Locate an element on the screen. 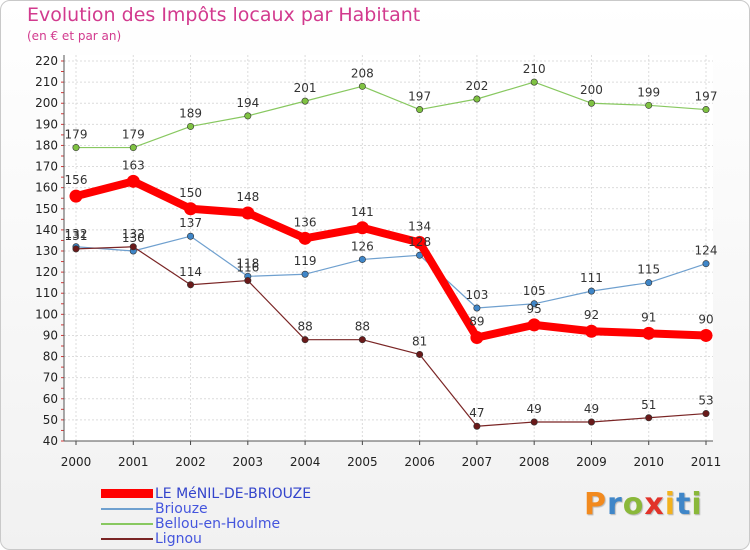  x-tick-label: 2003 is located at coordinates (248, 462).